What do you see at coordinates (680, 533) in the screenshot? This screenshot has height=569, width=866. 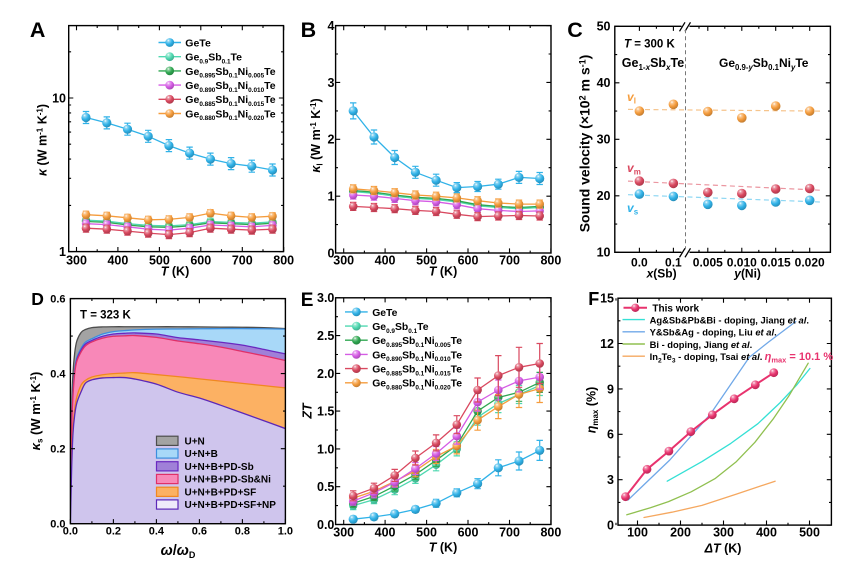 I see `svg-text: 200` at bounding box center [680, 533].